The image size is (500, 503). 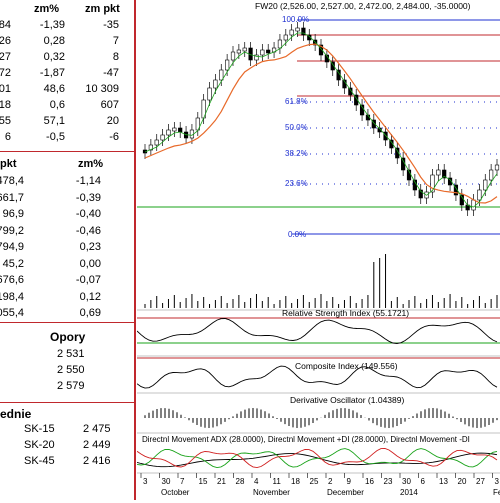 What do you see at coordinates (314, 481) in the screenshot?
I see `x-tick-label: 25` at bounding box center [314, 481].